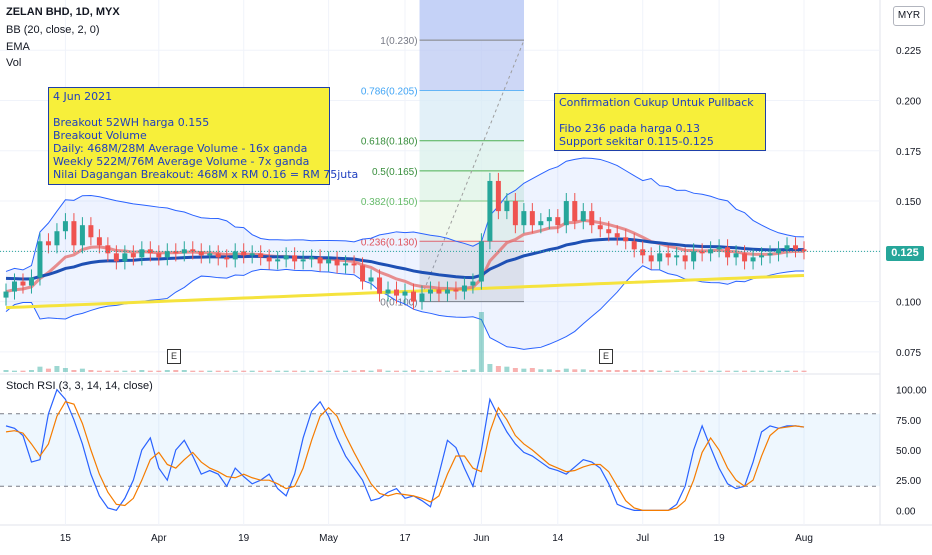 Image resolution: width=932 pixels, height=555 pixels. I want to click on vol-indicator-label: Vol, so click(14, 63).